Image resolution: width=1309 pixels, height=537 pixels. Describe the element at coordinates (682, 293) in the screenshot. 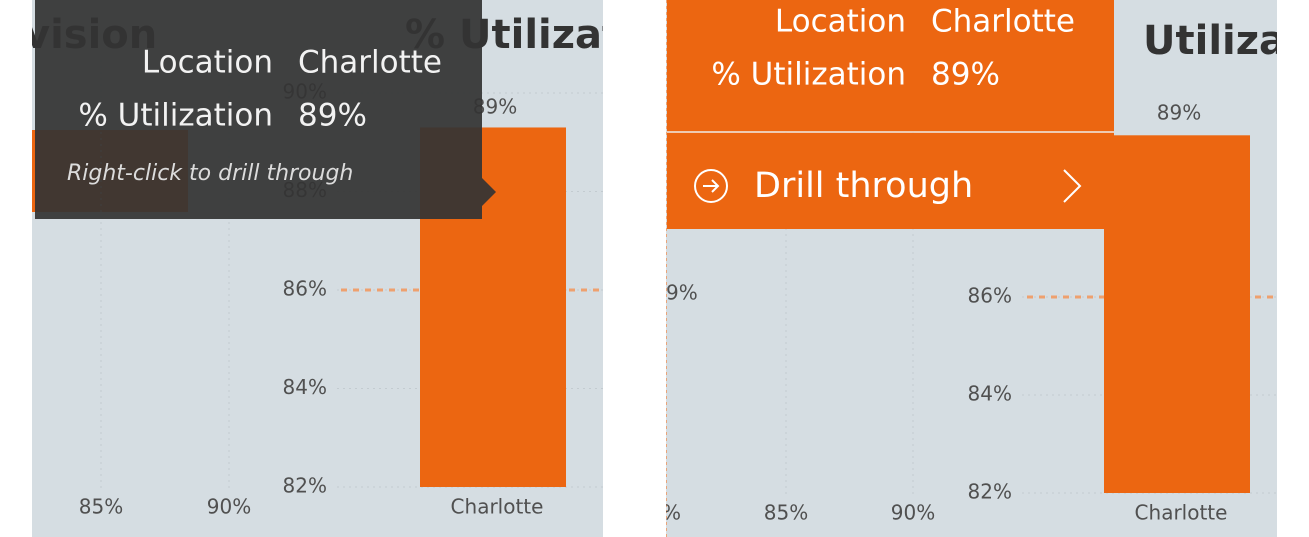

I see `label-fragment: 9%` at that location.